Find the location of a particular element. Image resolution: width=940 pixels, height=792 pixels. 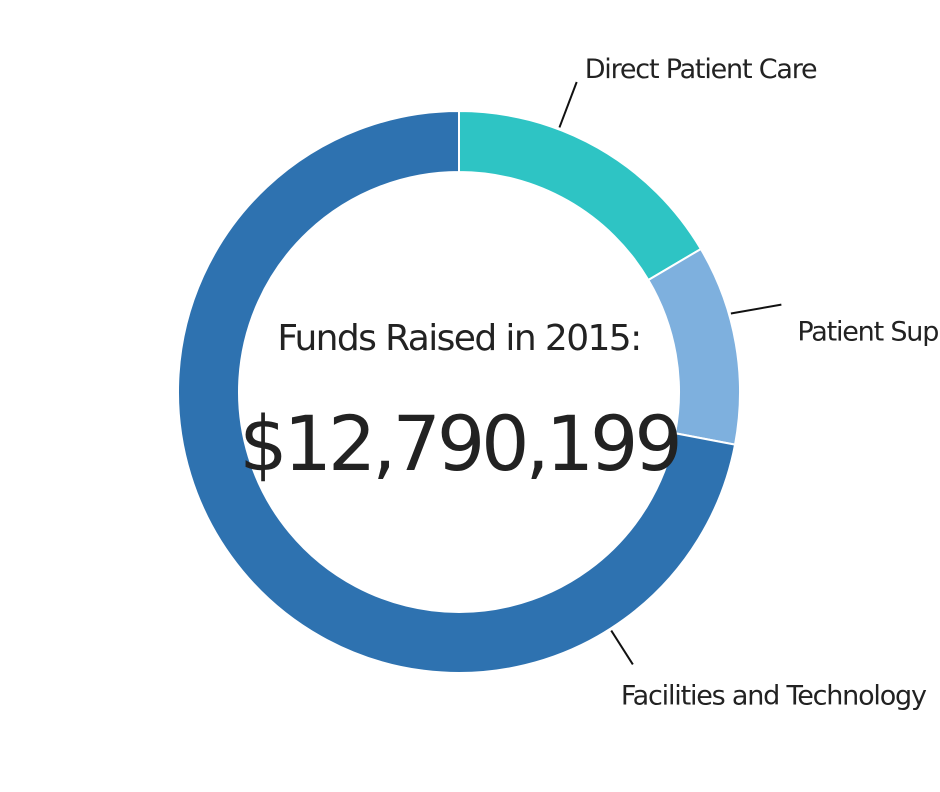

slice-label: Patient Support is located at coordinates (868, 332).